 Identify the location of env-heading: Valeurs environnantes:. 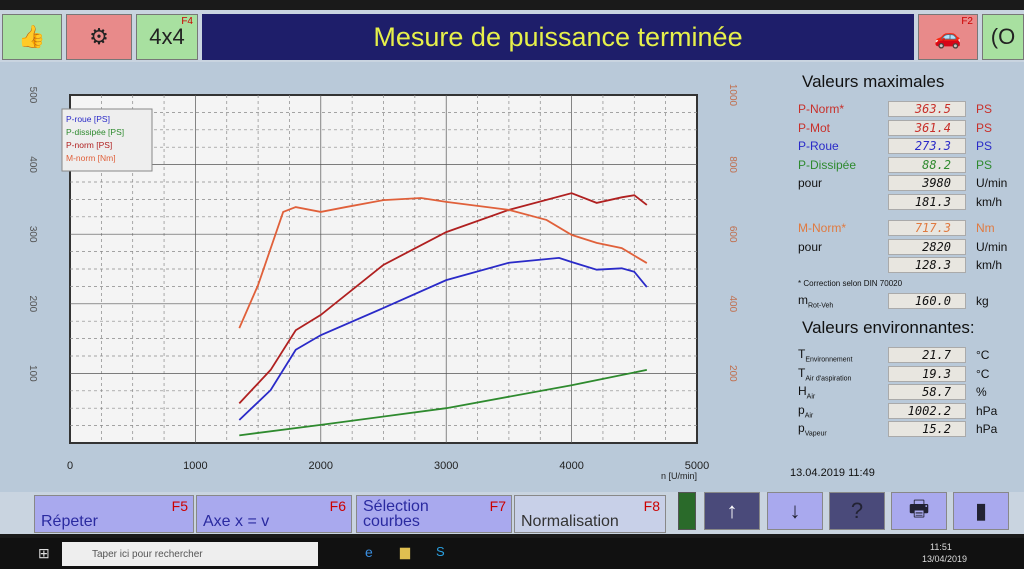
(888, 327).